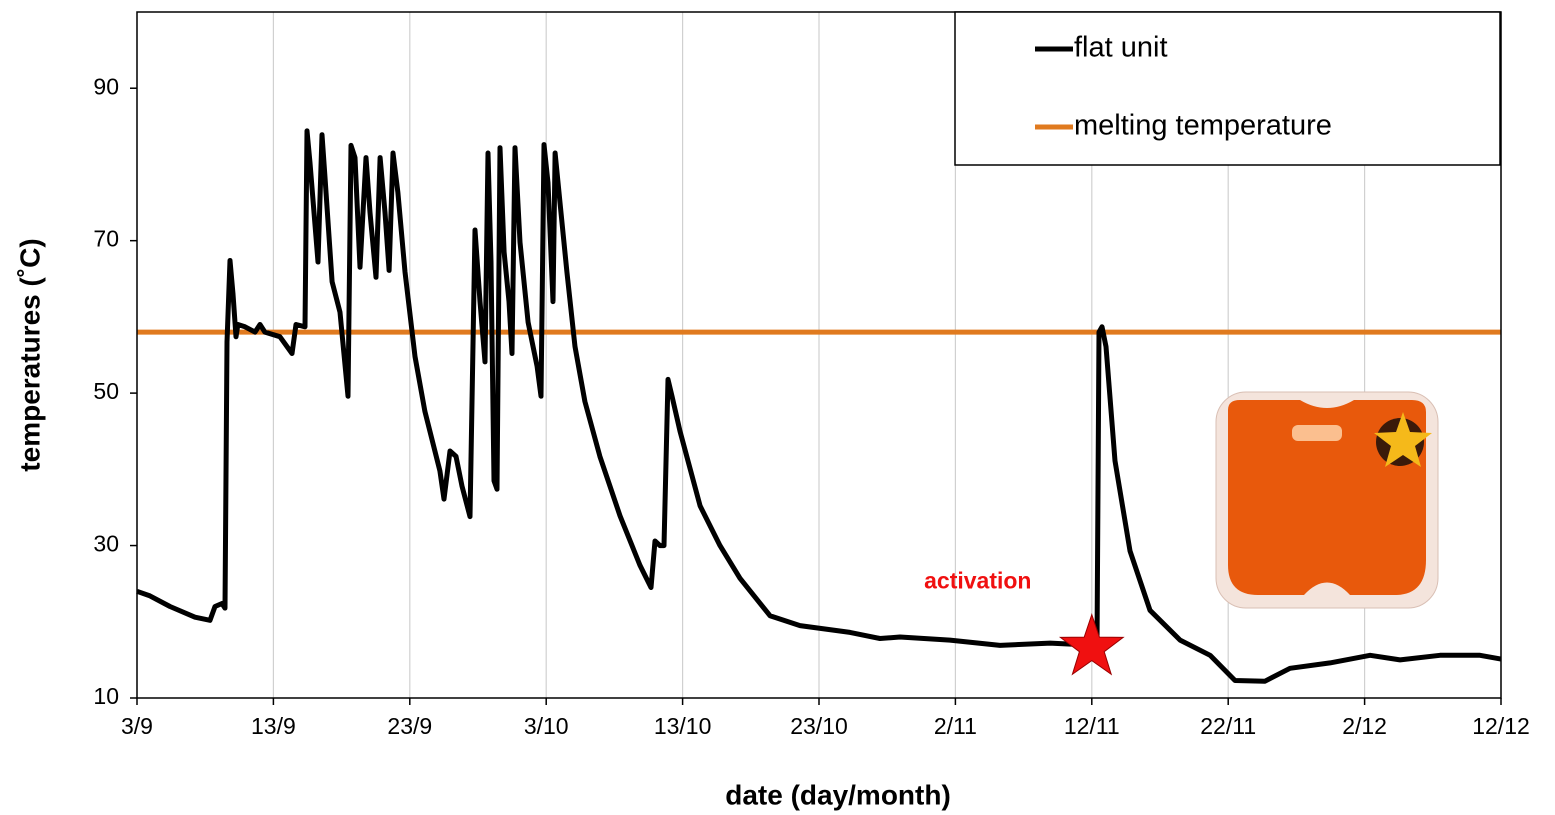 The image size is (1555, 815). Describe the element at coordinates (1227, 88) in the screenshot. I see `legend-box` at that location.